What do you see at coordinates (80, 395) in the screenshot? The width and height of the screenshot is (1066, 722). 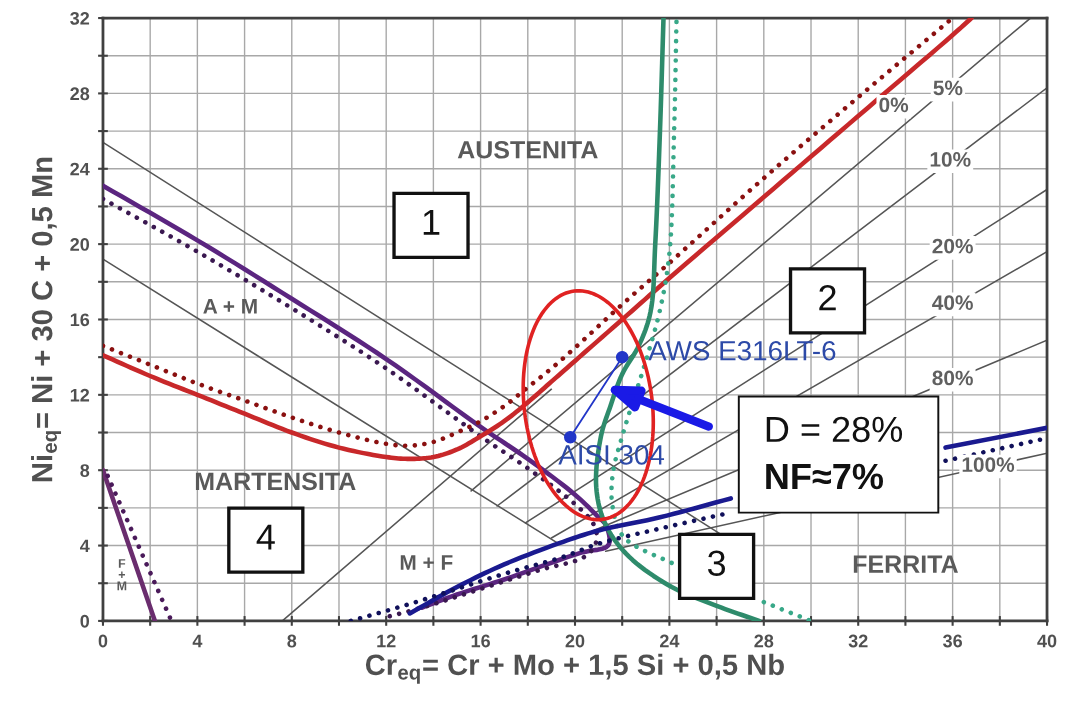 I see `y-tick-label: 12` at bounding box center [80, 395].